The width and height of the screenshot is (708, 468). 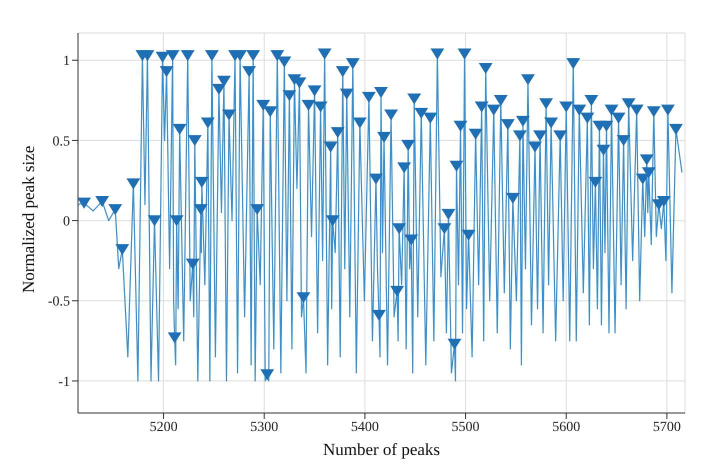 I want to click on x-tick-label: 5600, so click(x=566, y=427).